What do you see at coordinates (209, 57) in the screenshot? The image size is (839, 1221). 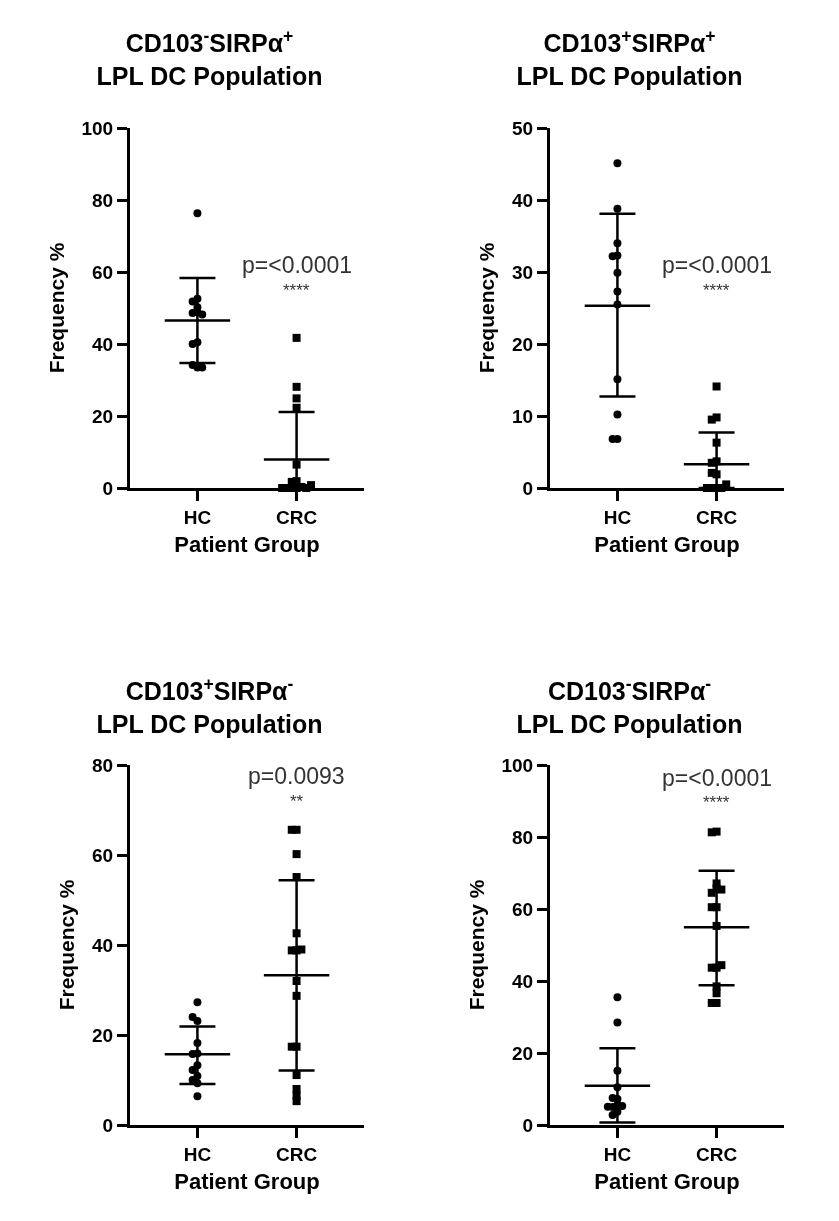 I see `chart-title: CD103$^{-}$SIRPα$^{+}$ LPL DC Population` at bounding box center [209, 57].